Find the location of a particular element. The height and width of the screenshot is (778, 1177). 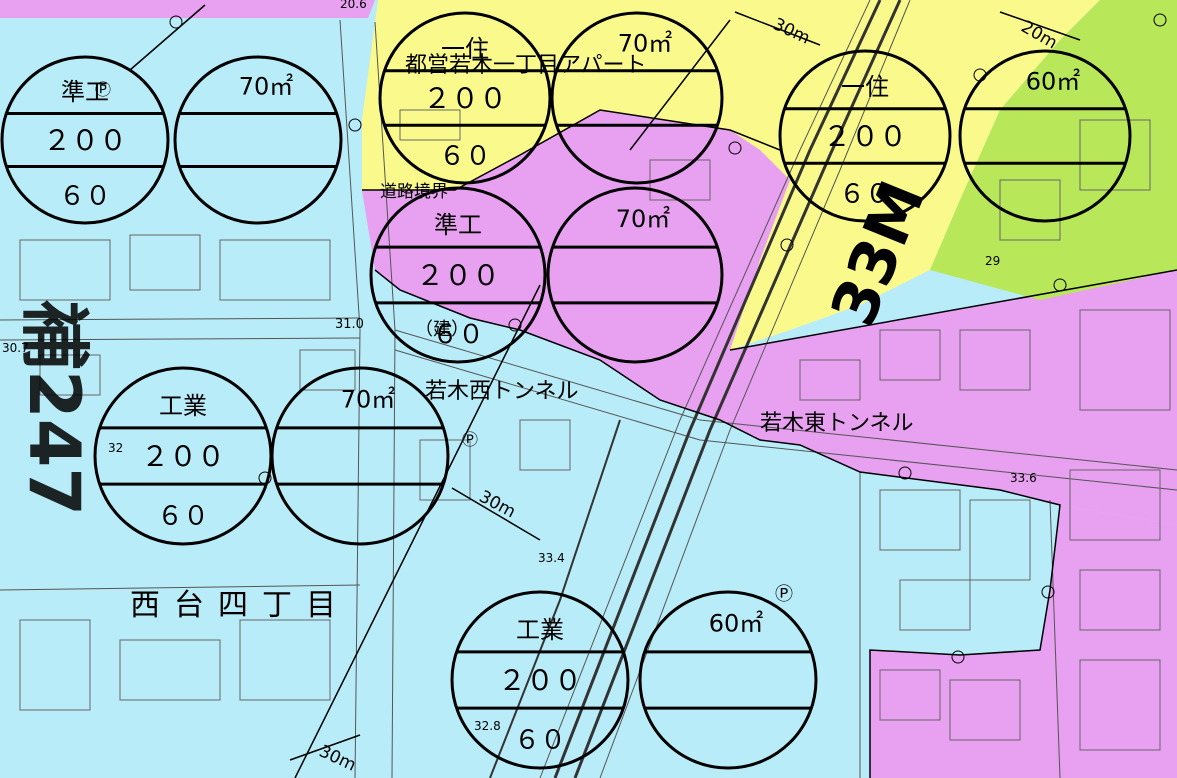

zone-circle-pair: 一住 ２００ ６０ 70㎡ is located at coordinates (551, 98).